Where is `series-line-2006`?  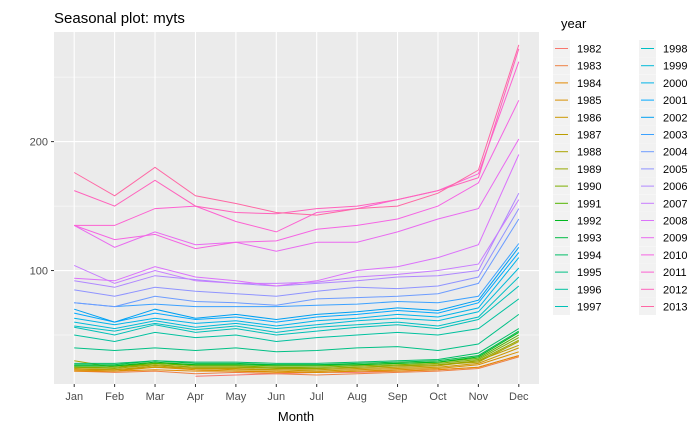
series-line-2006 is located at coordinates (297, 240).